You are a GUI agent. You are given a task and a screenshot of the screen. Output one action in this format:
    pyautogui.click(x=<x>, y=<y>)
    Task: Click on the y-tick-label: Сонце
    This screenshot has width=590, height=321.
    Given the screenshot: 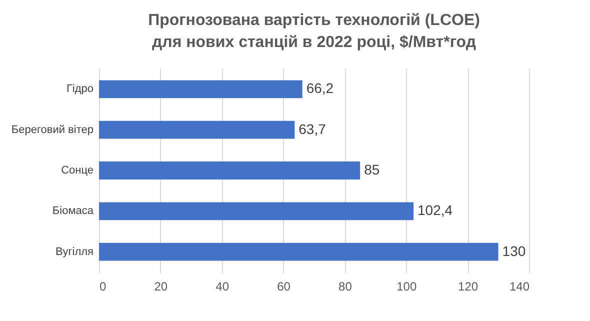 What is the action you would take?
    pyautogui.click(x=77, y=170)
    